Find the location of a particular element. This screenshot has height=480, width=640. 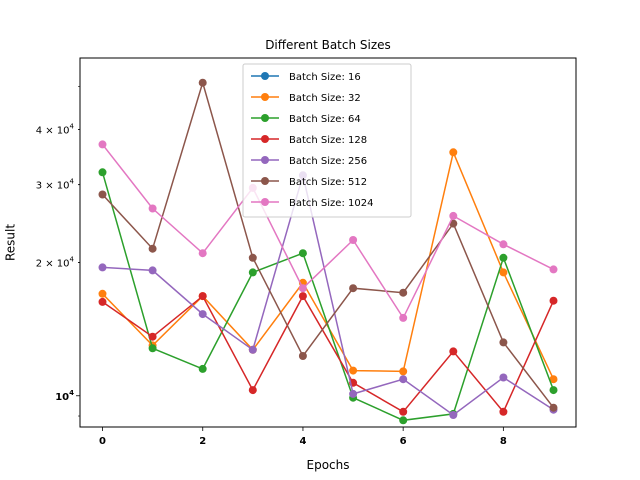

x-axis: 0 2 4 6 8 is located at coordinates (303, 437).